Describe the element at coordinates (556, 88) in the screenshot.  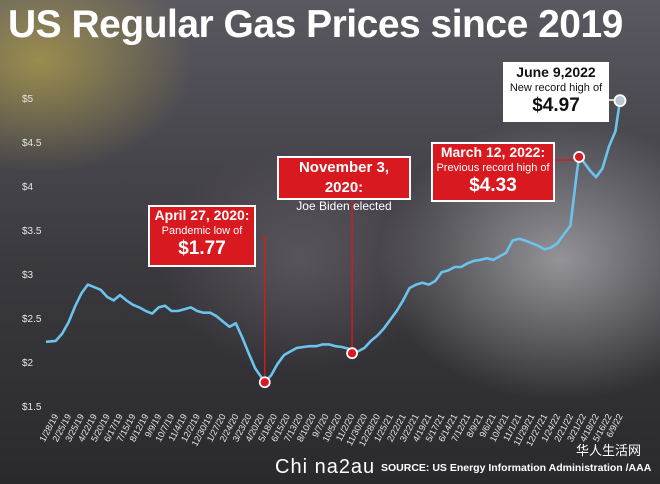
I see `callout-text: New record high of` at that location.